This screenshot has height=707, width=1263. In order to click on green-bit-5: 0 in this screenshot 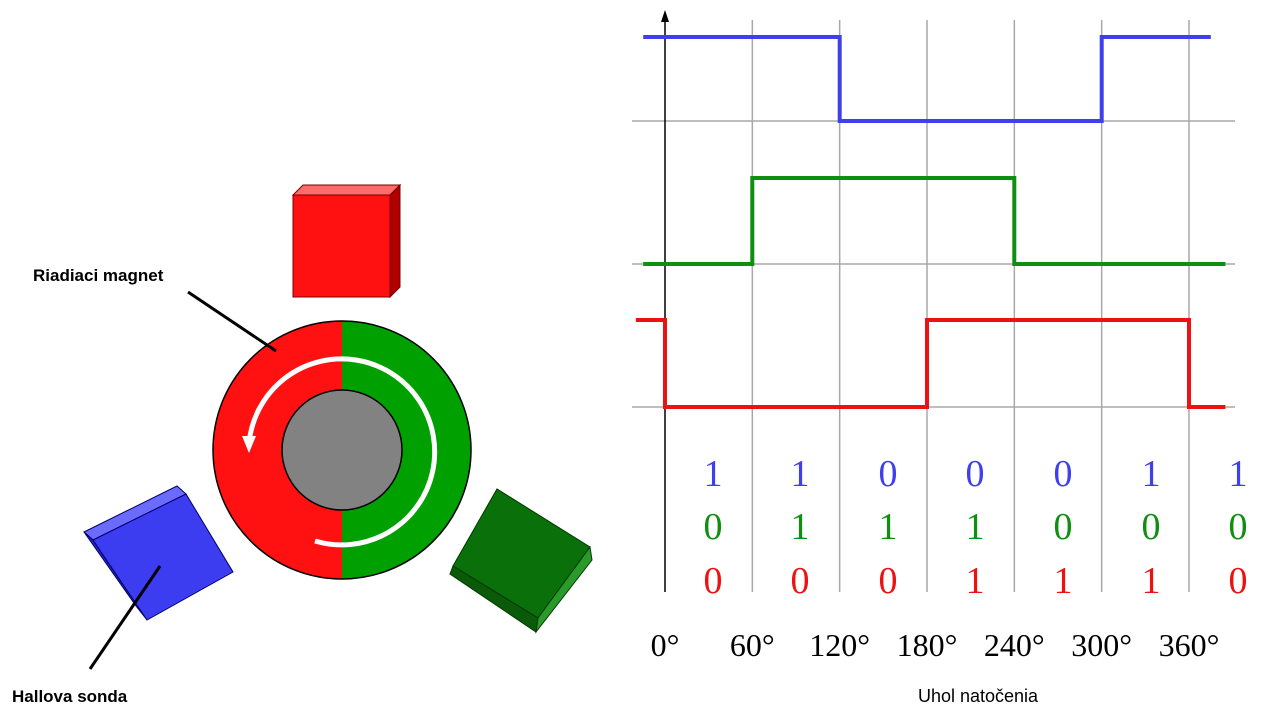, I will do `click(1151, 527)`.